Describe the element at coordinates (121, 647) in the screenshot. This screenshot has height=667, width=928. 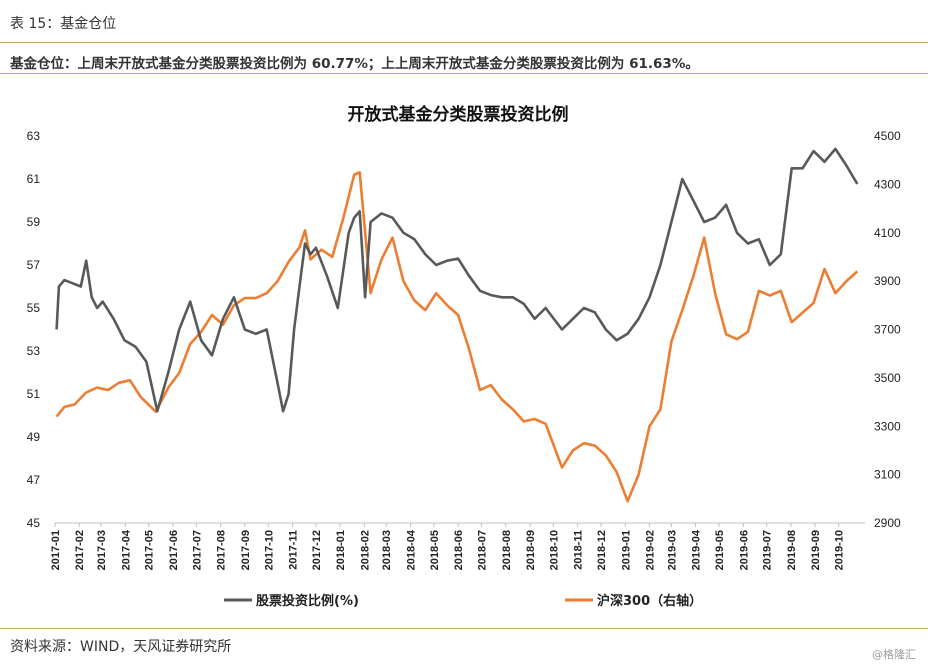
I see `source-note: 资料来源：WIND，天风证券研究所` at that location.